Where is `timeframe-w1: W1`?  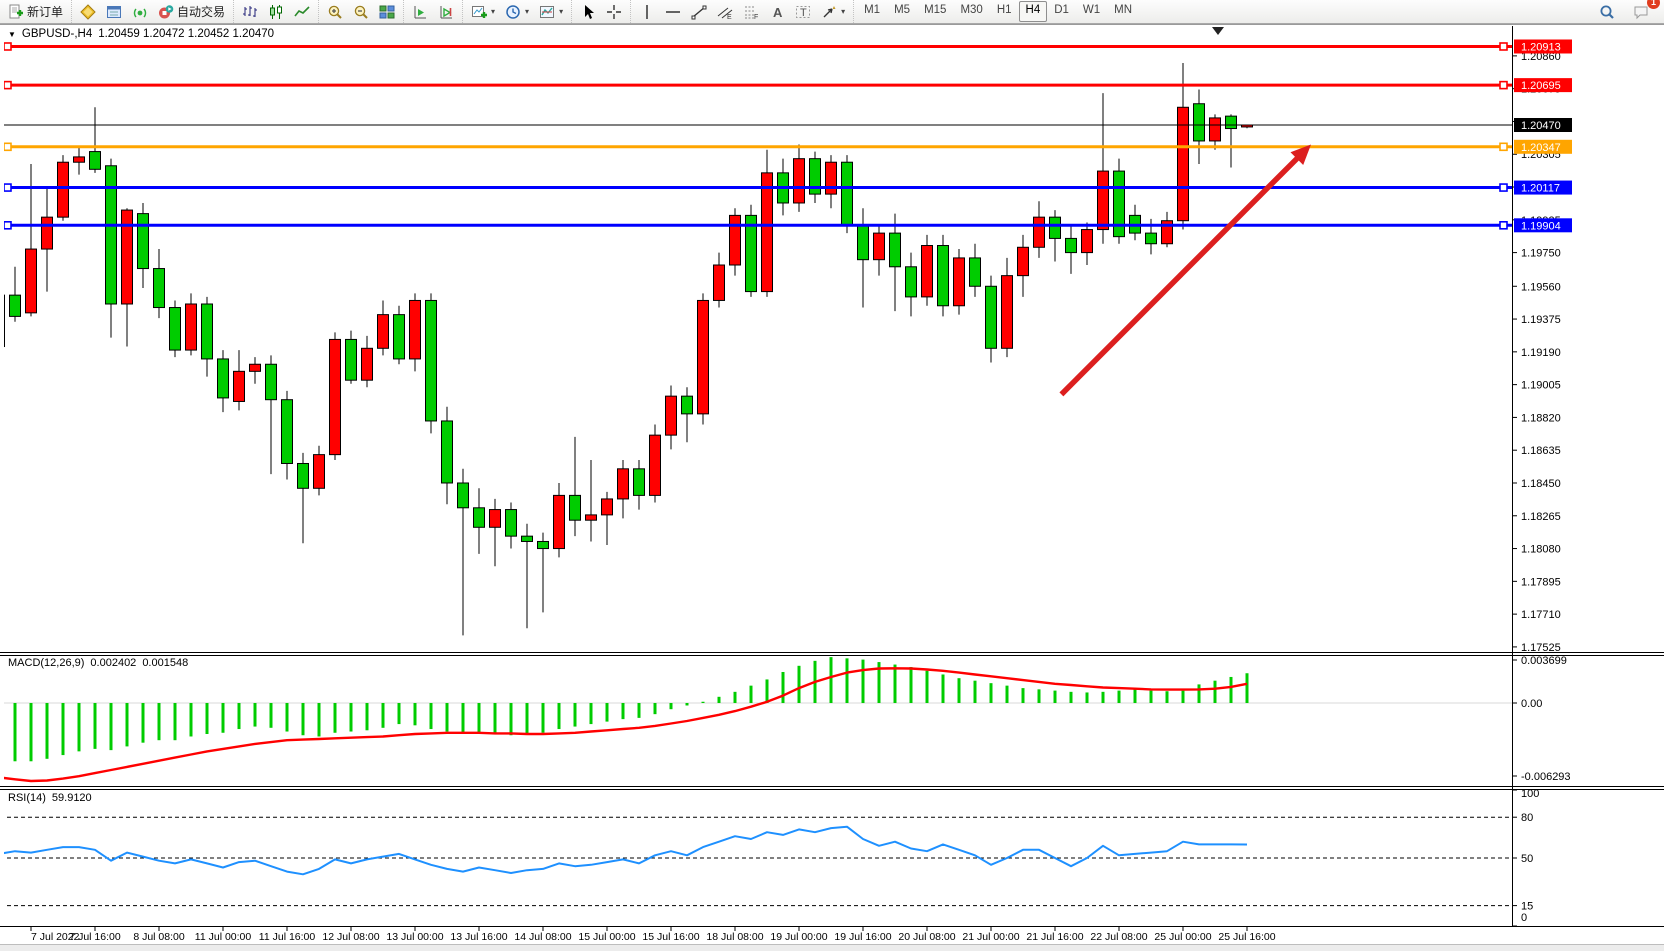 timeframe-w1: W1 is located at coordinates (1091, 10).